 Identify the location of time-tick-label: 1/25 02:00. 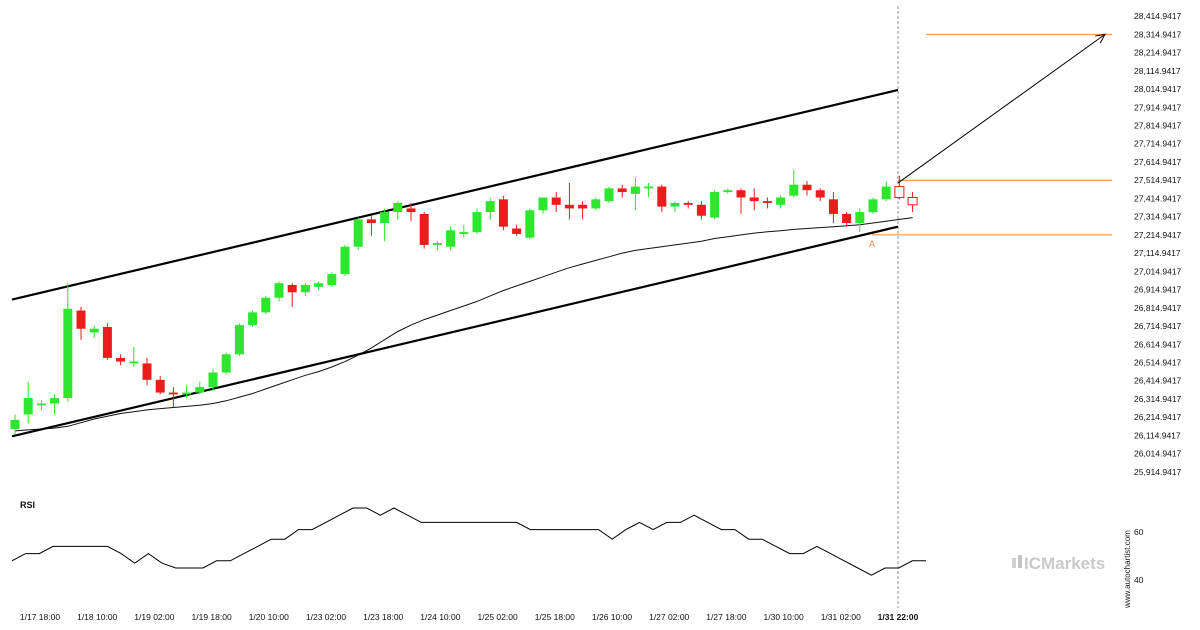
(498, 617).